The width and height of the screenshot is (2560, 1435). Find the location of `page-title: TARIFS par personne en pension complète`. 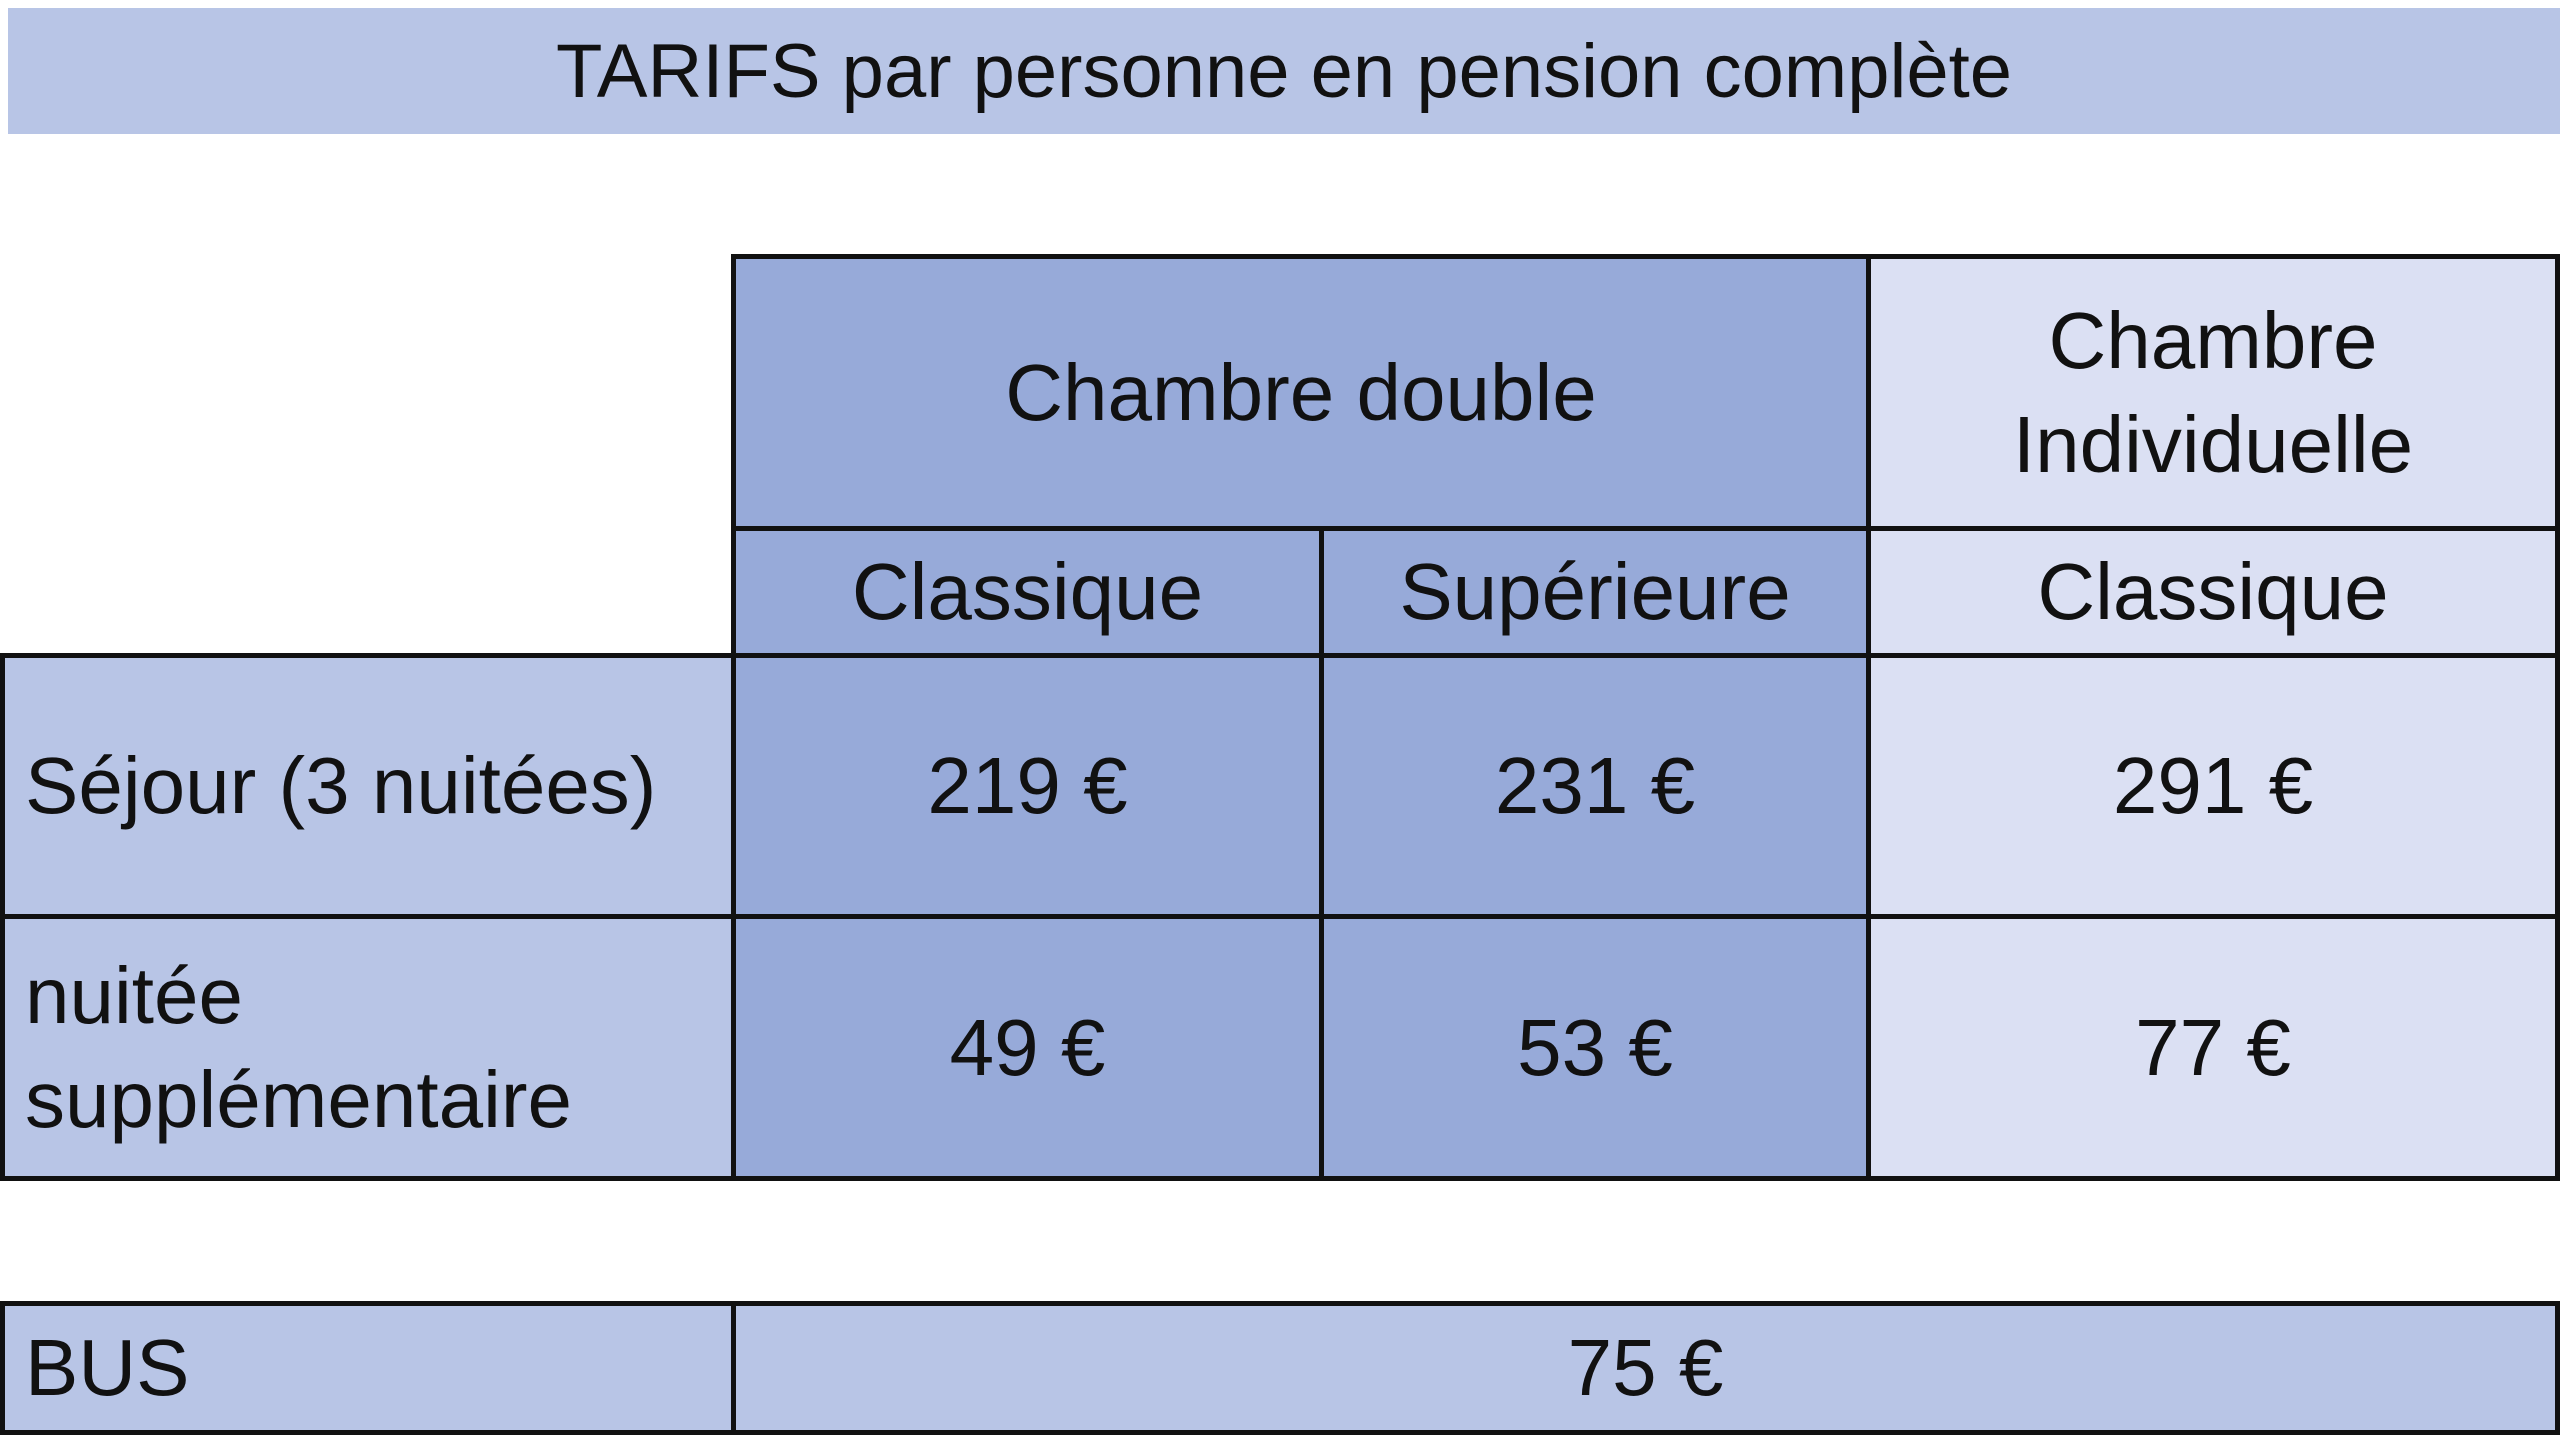

page-title: TARIFS par personne en pension complète is located at coordinates (1284, 71).